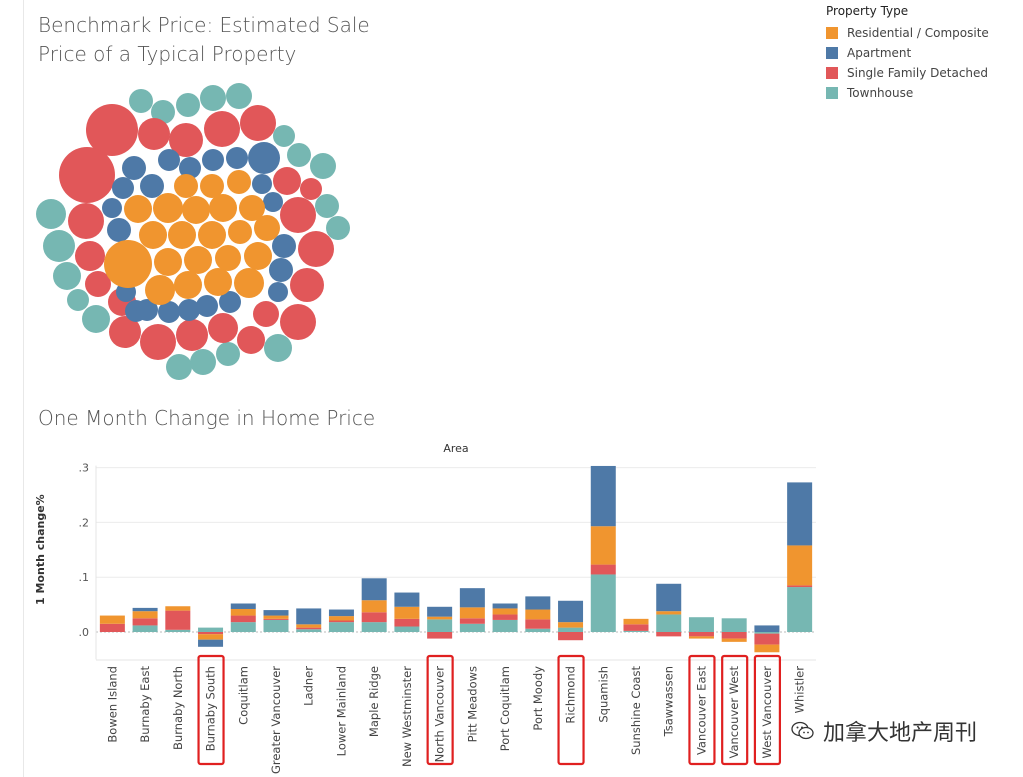  I want to click on bar-burnaby-south-residential-composite, so click(211, 637).